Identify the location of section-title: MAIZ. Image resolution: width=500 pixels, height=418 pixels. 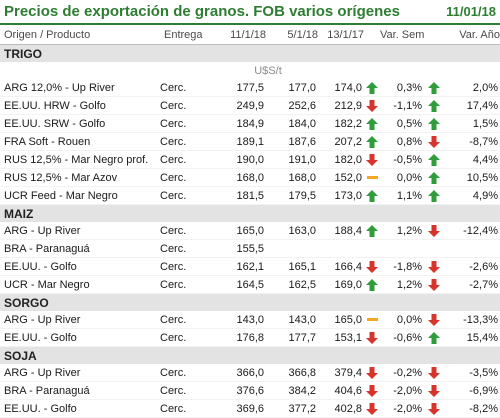
(250, 213).